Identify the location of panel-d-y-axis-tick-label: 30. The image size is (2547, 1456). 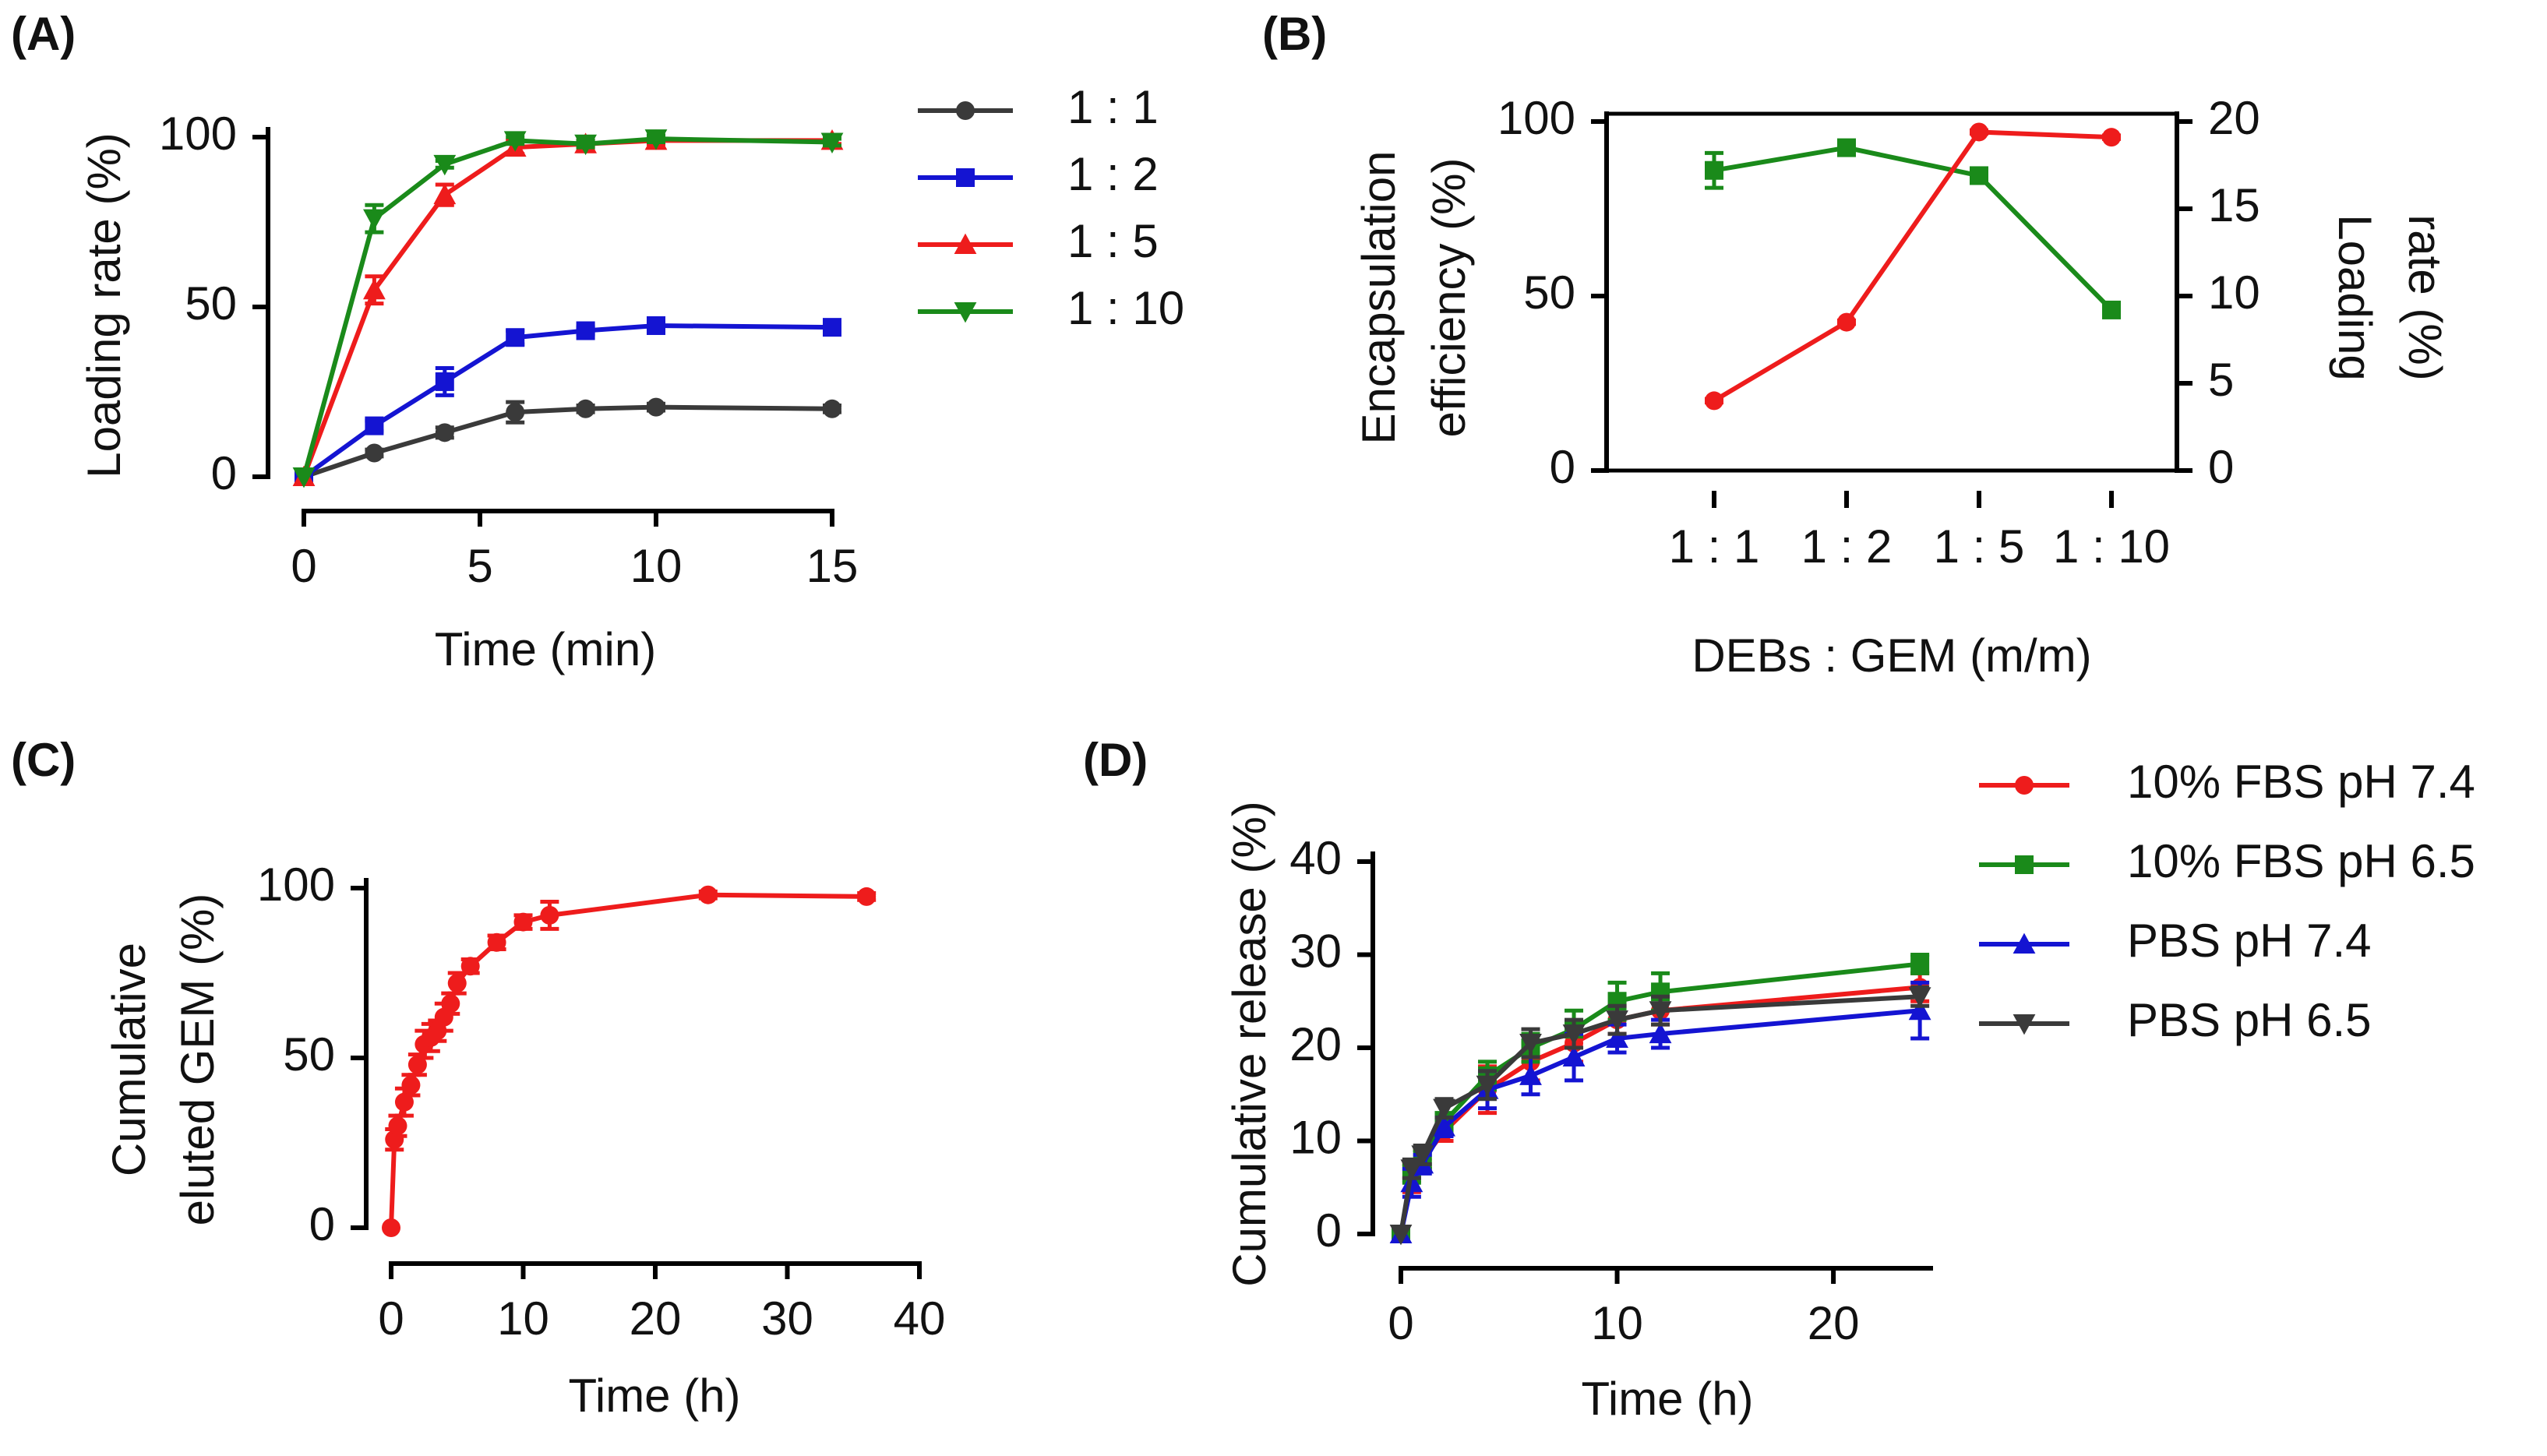
(1315, 951).